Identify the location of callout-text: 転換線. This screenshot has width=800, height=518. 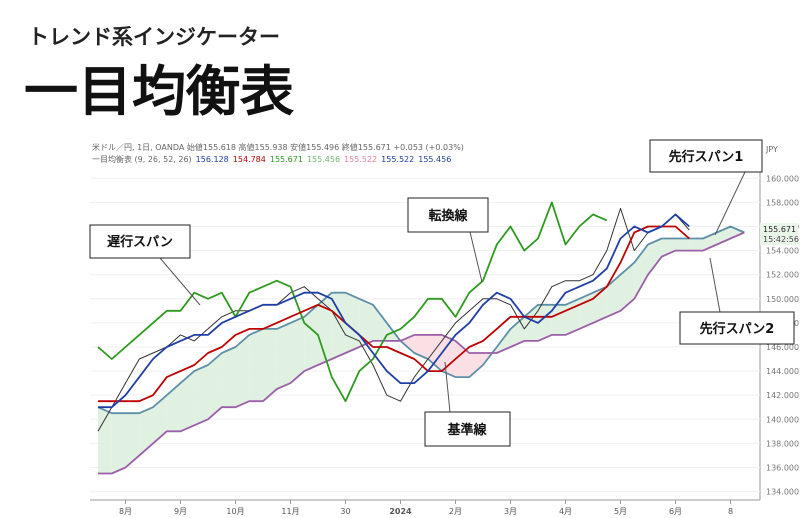
(448, 216).